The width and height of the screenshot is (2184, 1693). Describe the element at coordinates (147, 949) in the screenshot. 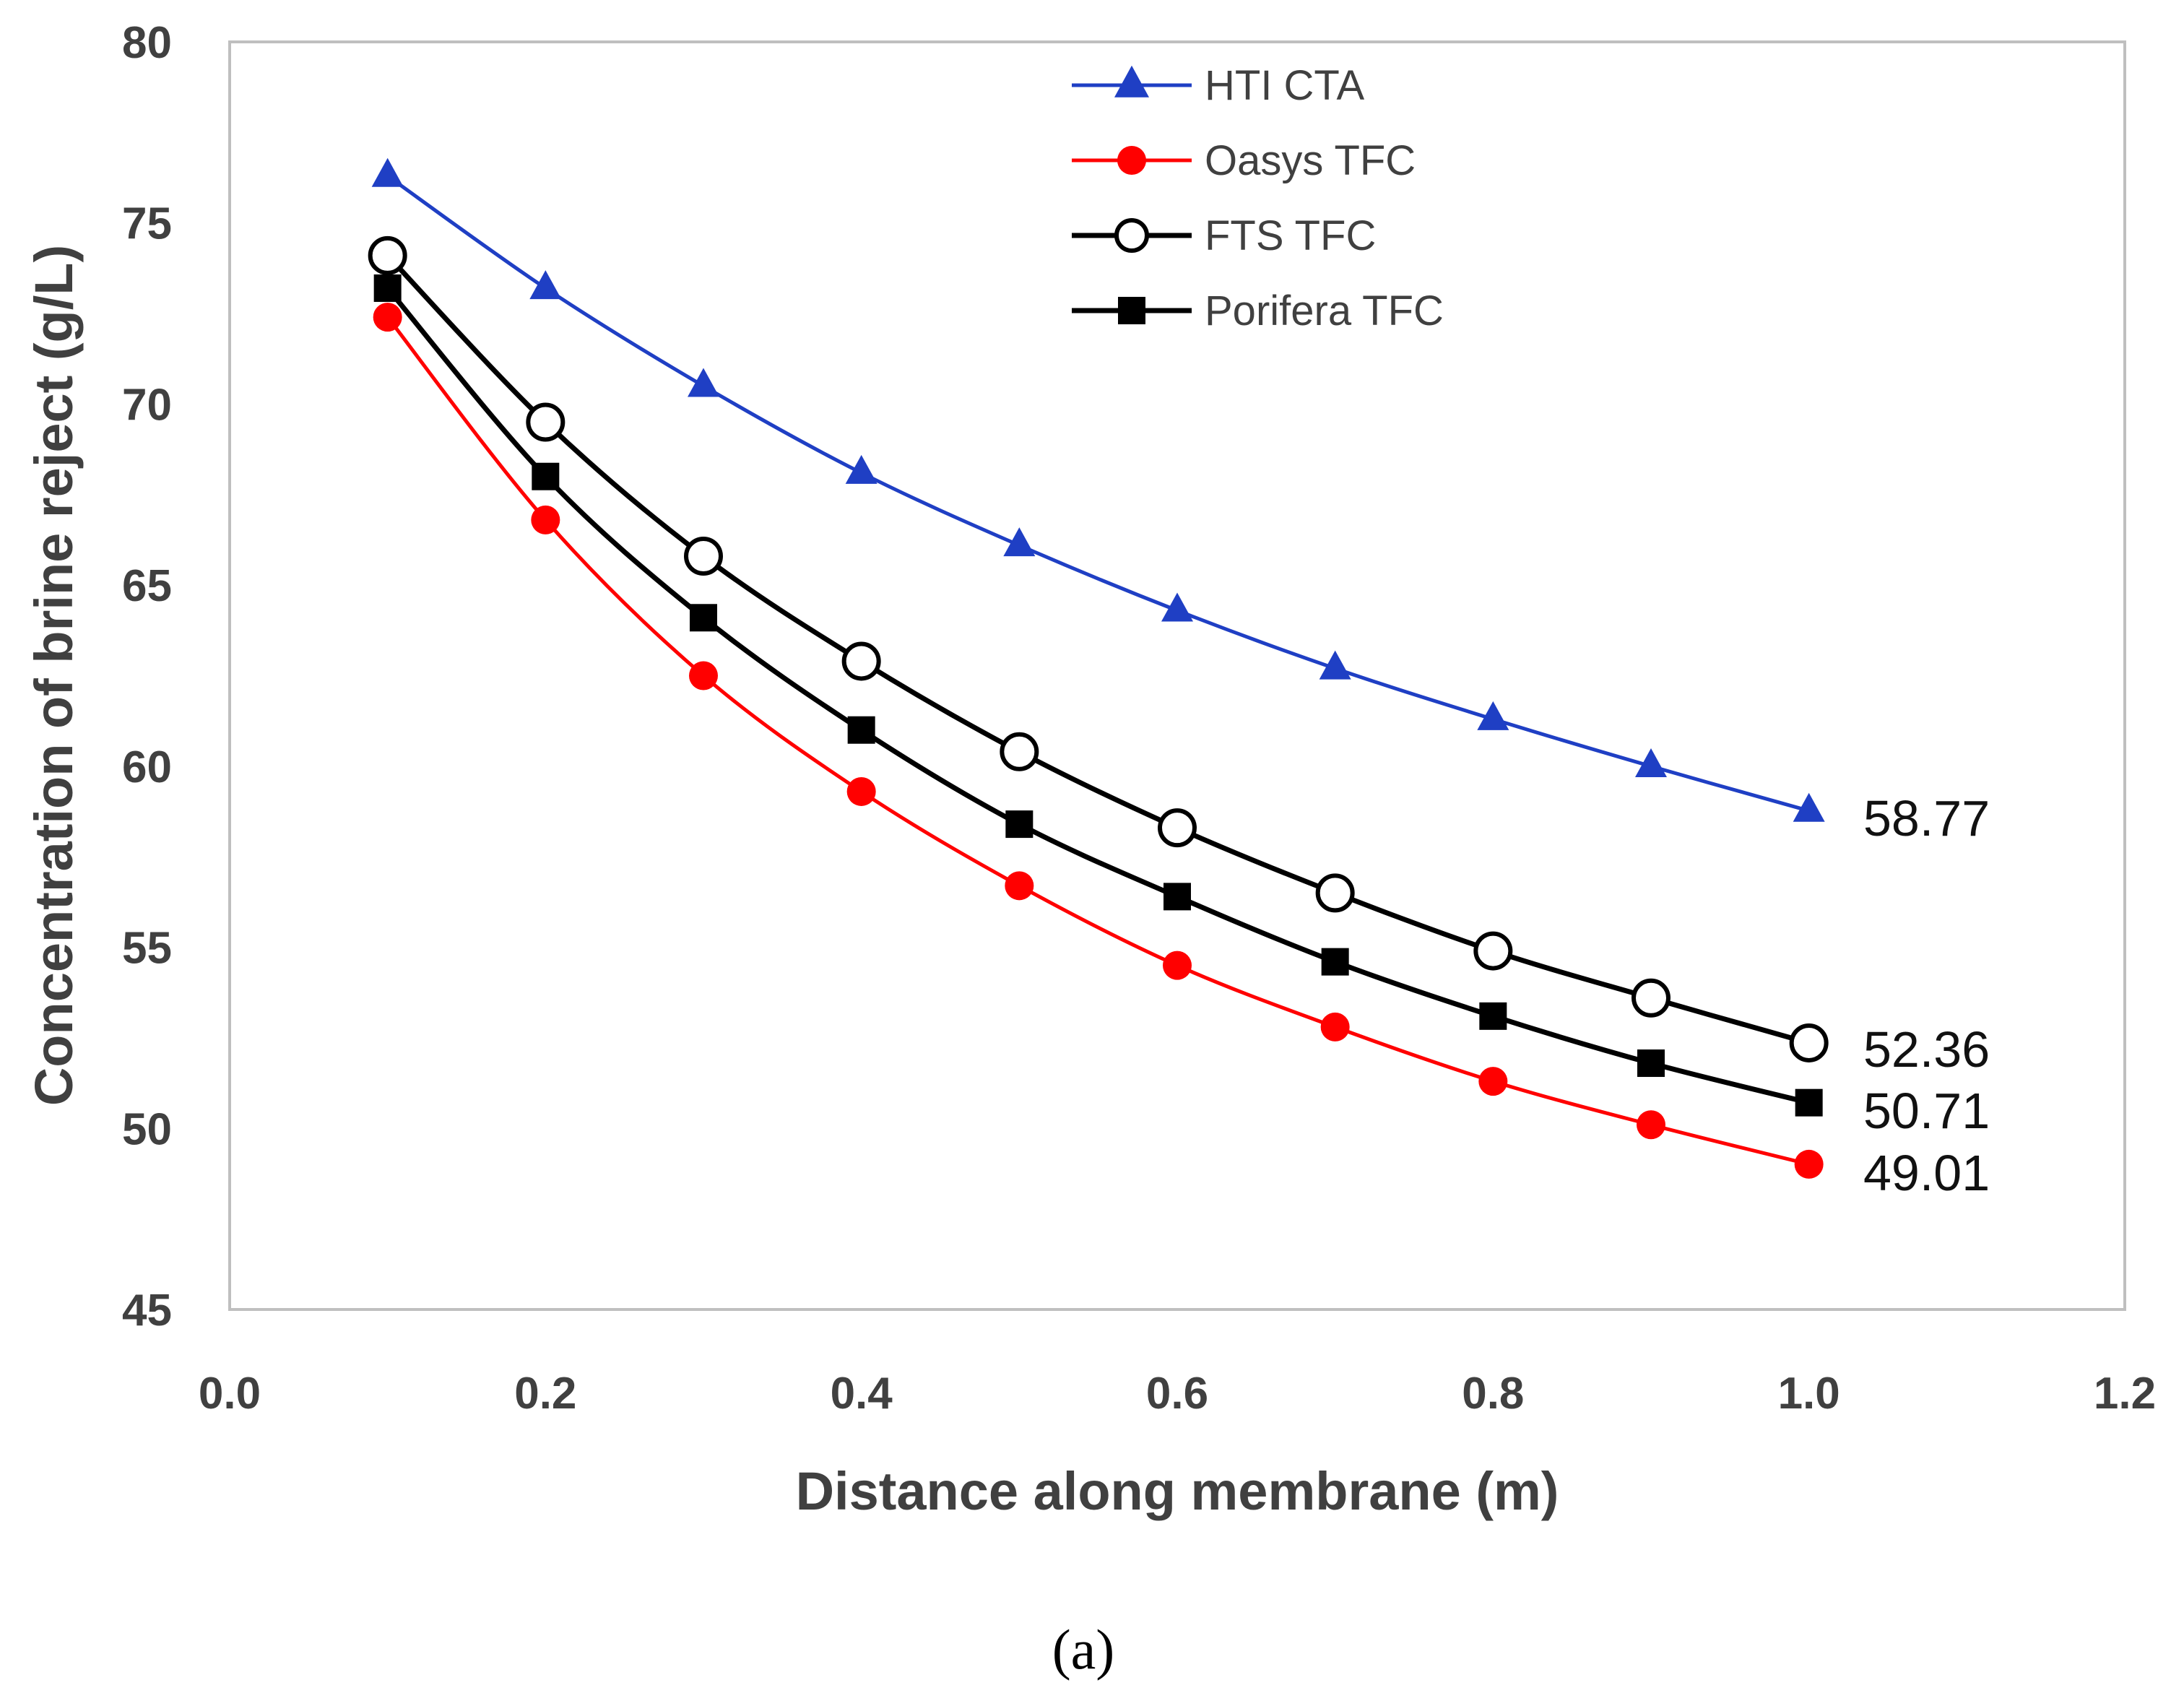

I see `y-tick-label: 55` at that location.